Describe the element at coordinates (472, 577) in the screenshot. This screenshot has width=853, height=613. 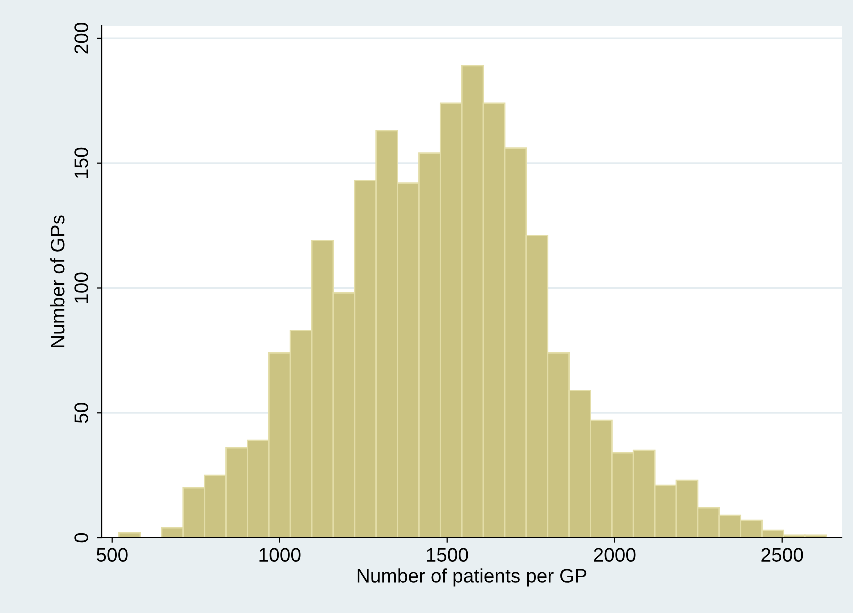
I see `x-axis-title: Number of patients per GP` at that location.